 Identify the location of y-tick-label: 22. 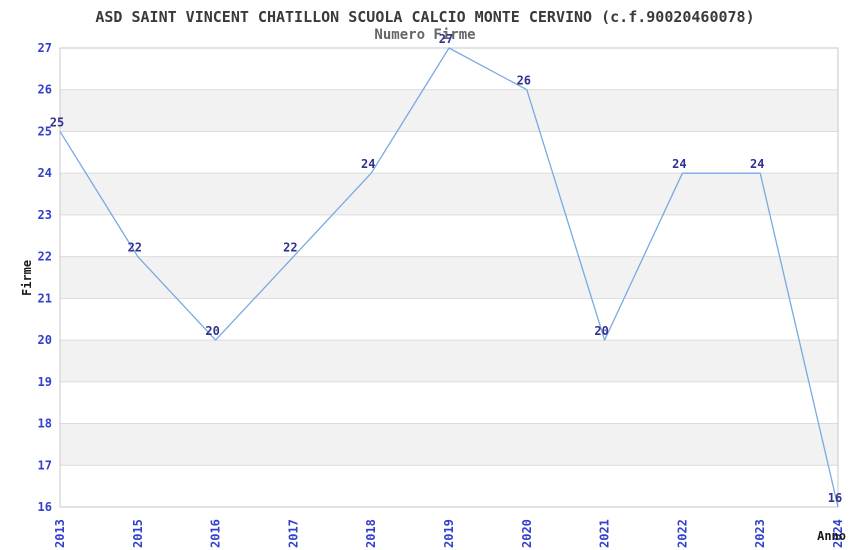
(45, 257).